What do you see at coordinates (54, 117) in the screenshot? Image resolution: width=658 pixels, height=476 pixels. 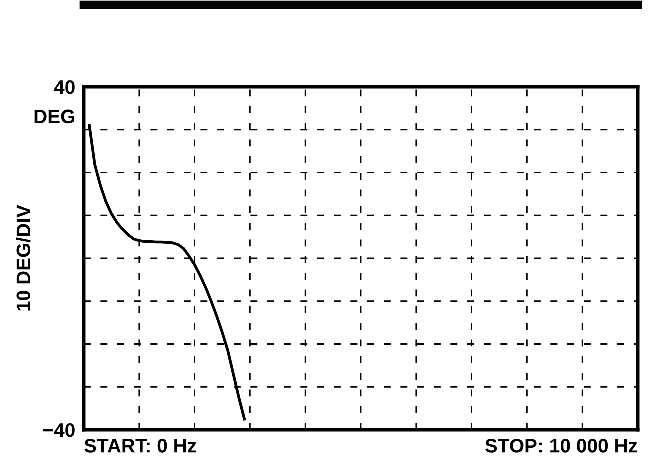 I see `text: DEG` at bounding box center [54, 117].